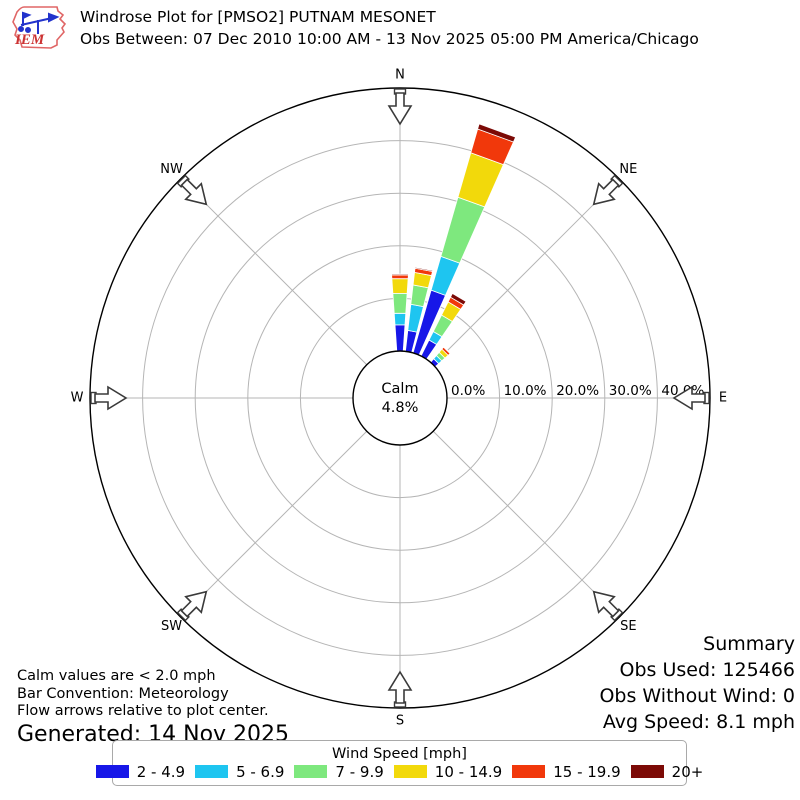 The width and height of the screenshot is (800, 800). Describe the element at coordinates (749, 644) in the screenshot. I see `summary-heading: Summary` at that location.